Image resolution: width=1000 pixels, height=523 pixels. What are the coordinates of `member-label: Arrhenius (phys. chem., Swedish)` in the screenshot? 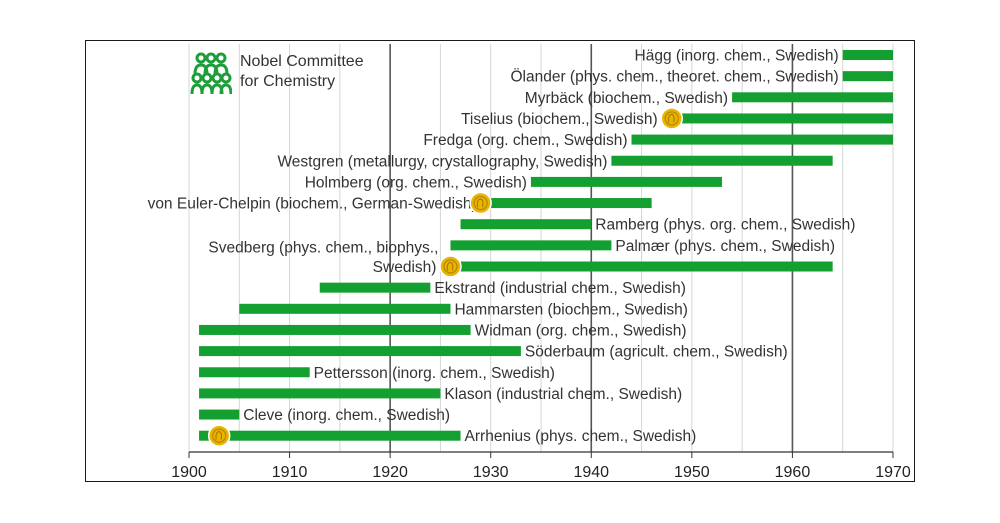 It's located at (581, 436).